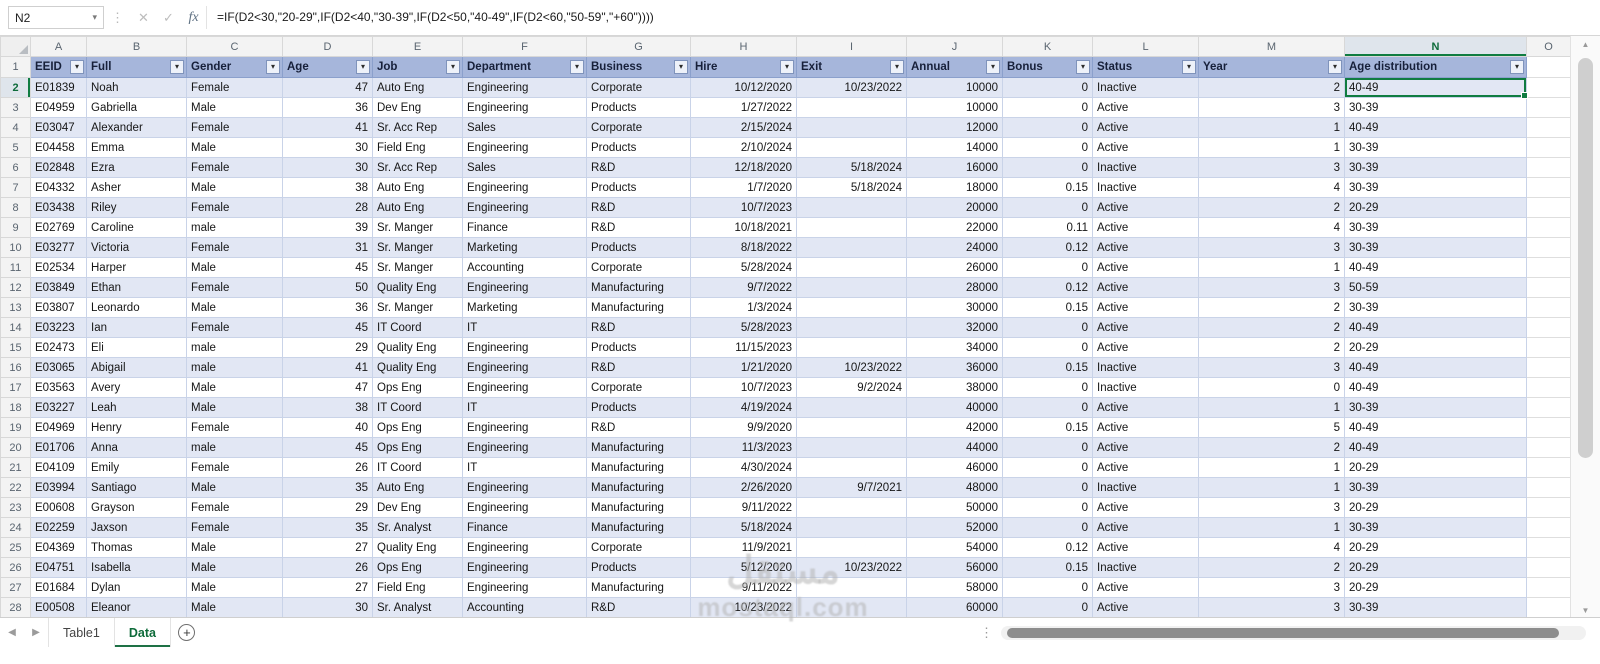  I want to click on cell: 2/15/2024, so click(743, 127).